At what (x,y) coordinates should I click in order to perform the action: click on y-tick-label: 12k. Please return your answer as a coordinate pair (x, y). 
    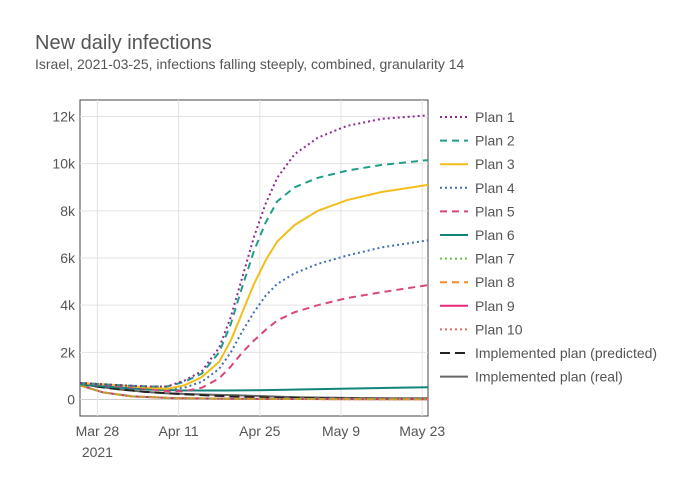
    Looking at the image, I should click on (64, 117).